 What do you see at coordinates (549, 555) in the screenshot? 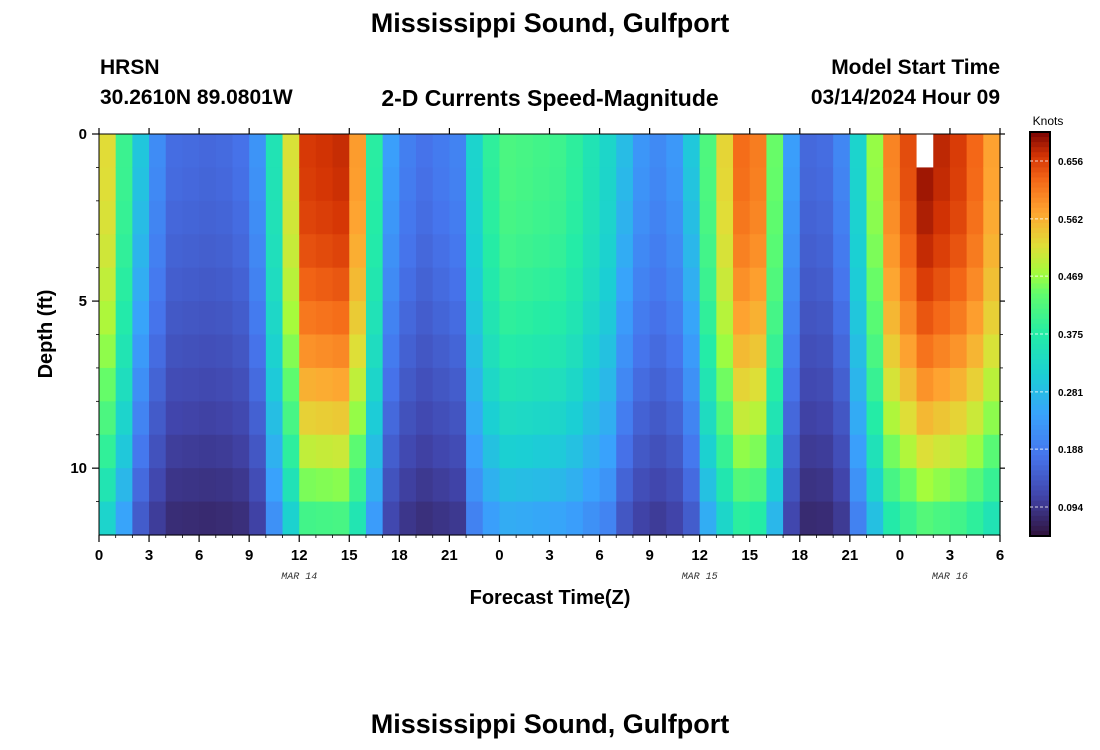
I see `x-tick-label: 3` at bounding box center [549, 555].